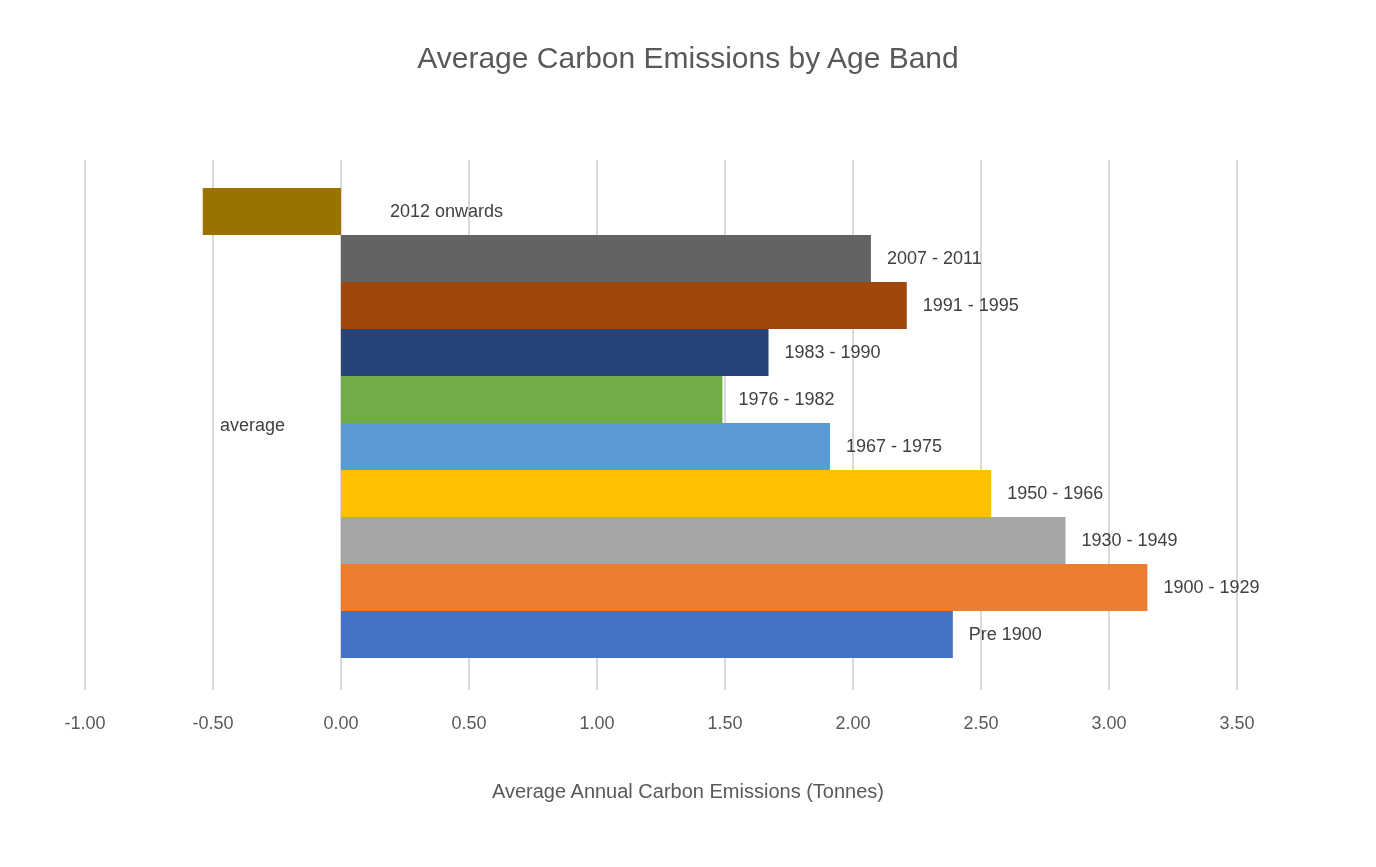  What do you see at coordinates (1109, 722) in the screenshot?
I see `x-tick-label: 3.00` at bounding box center [1109, 722].